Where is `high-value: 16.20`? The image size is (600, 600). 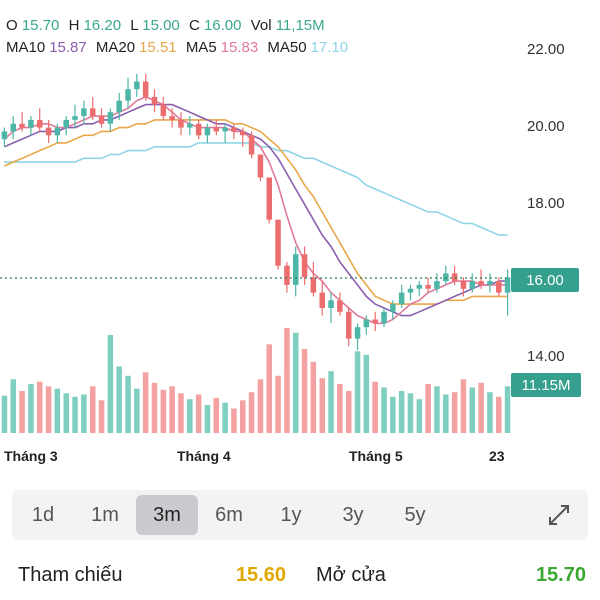 high-value: 16.20 is located at coordinates (103, 25).